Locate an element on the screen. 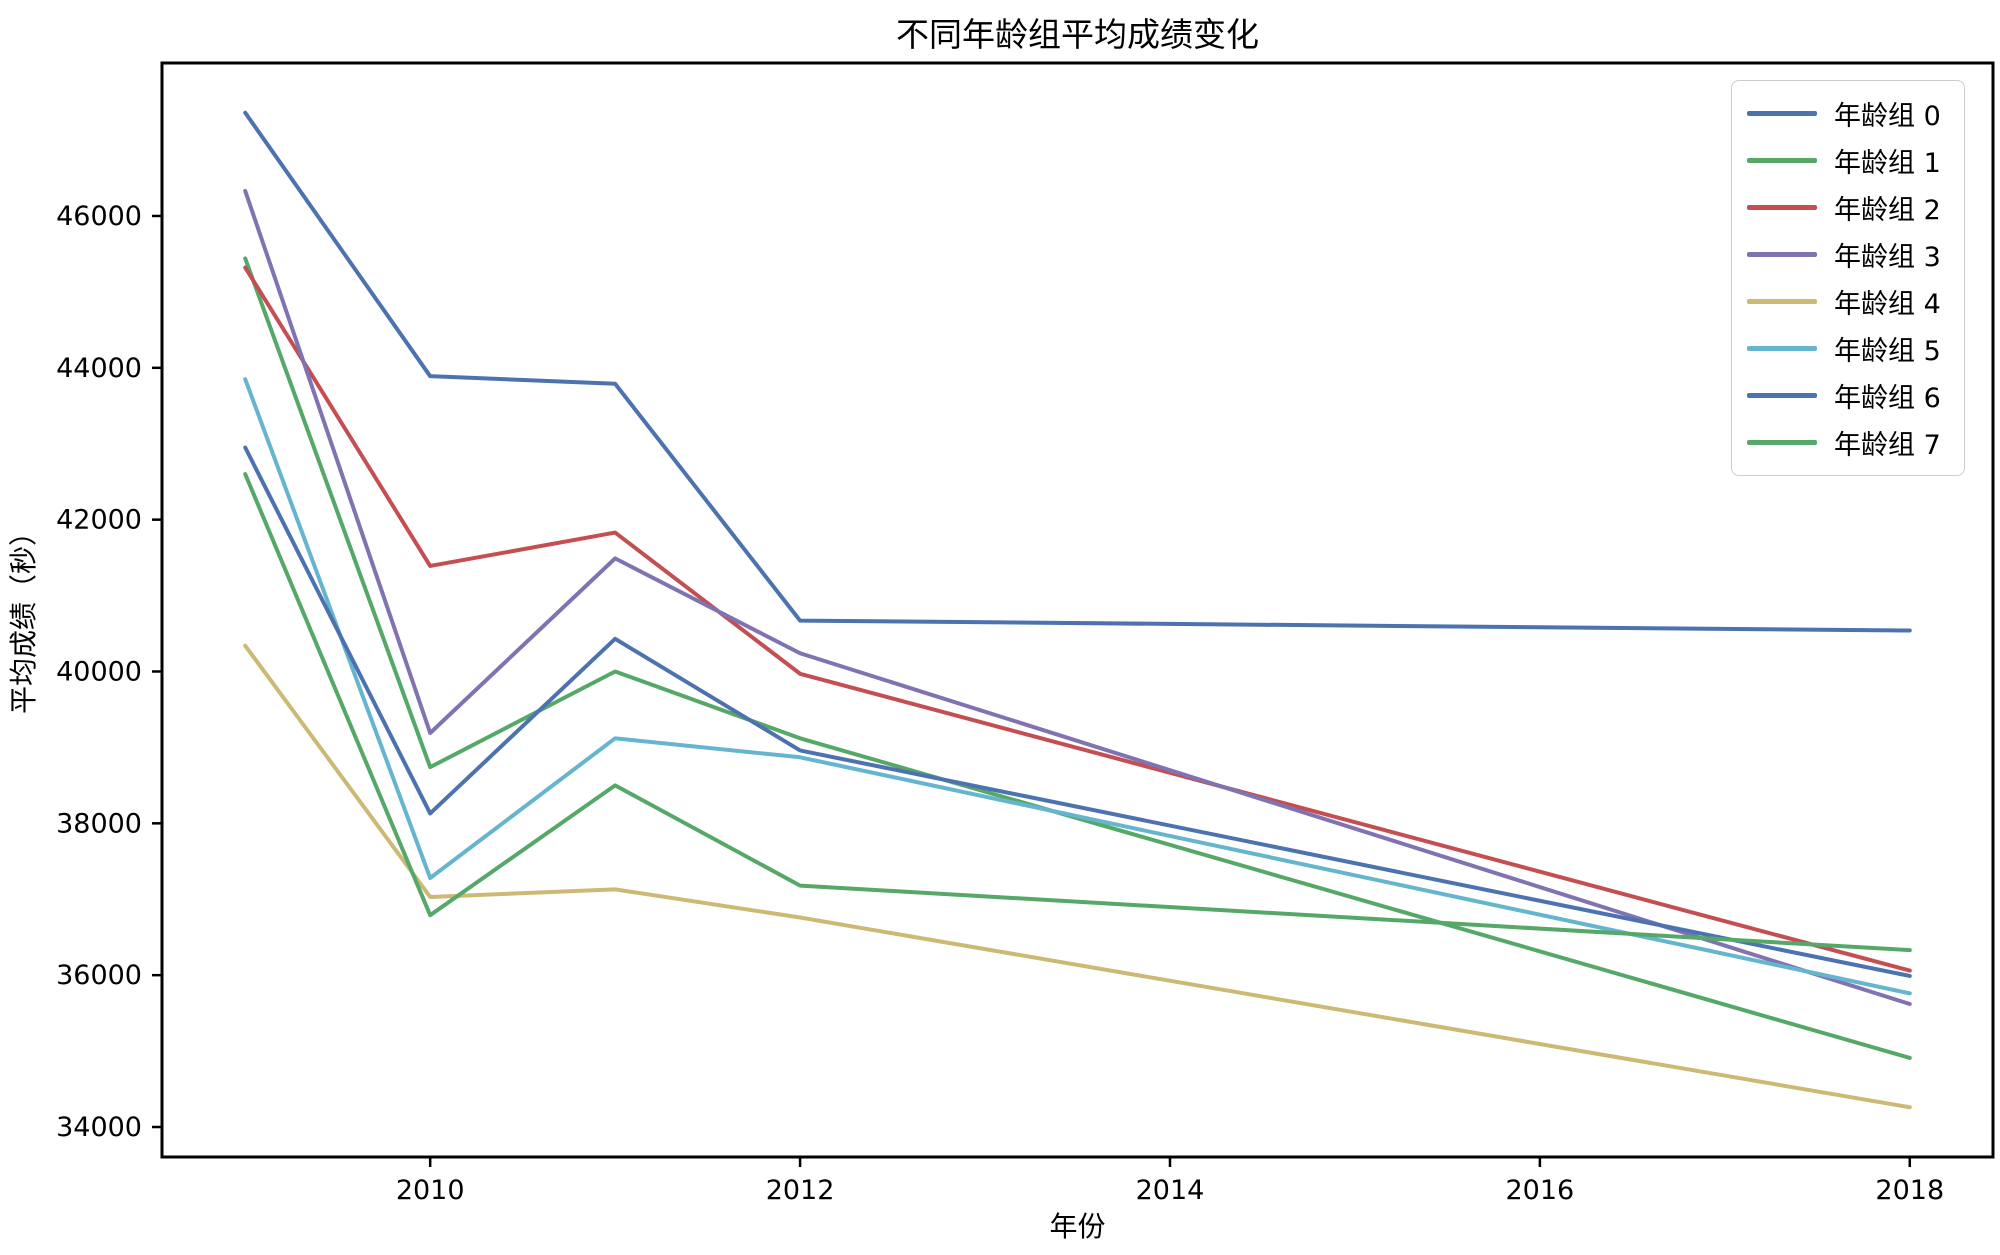  x-tick-label: 2018 is located at coordinates (1909, 1190).